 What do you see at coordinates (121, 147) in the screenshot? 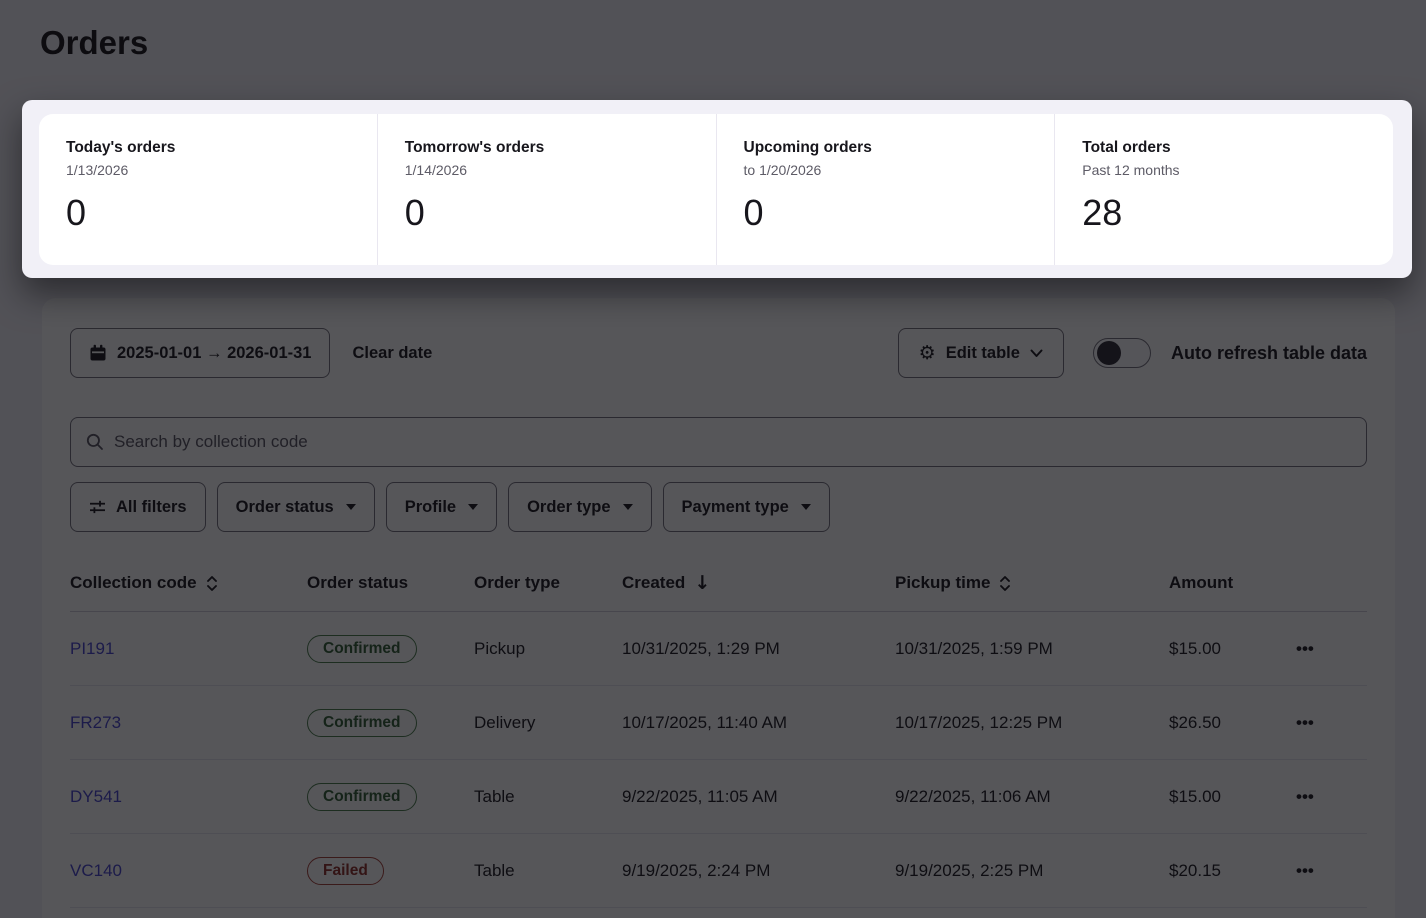
I see `stat-label: Today's orders` at bounding box center [121, 147].